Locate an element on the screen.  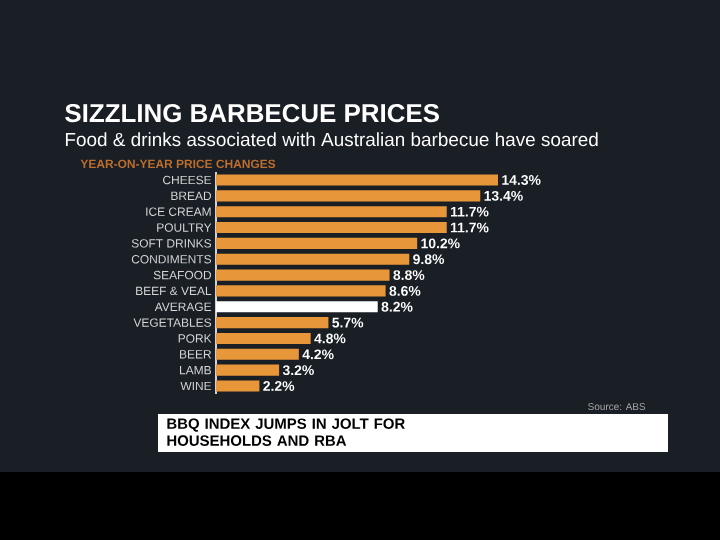
chart-title: SIZZLING BARBECUE PRICES is located at coordinates (252, 113).